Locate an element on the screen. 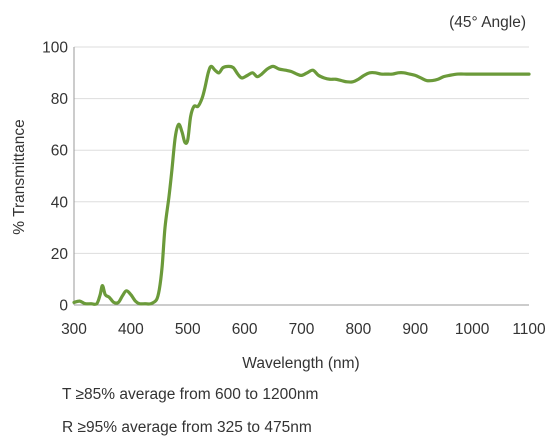 This screenshot has width=546, height=443. y-tick-label: 60 is located at coordinates (60, 151).